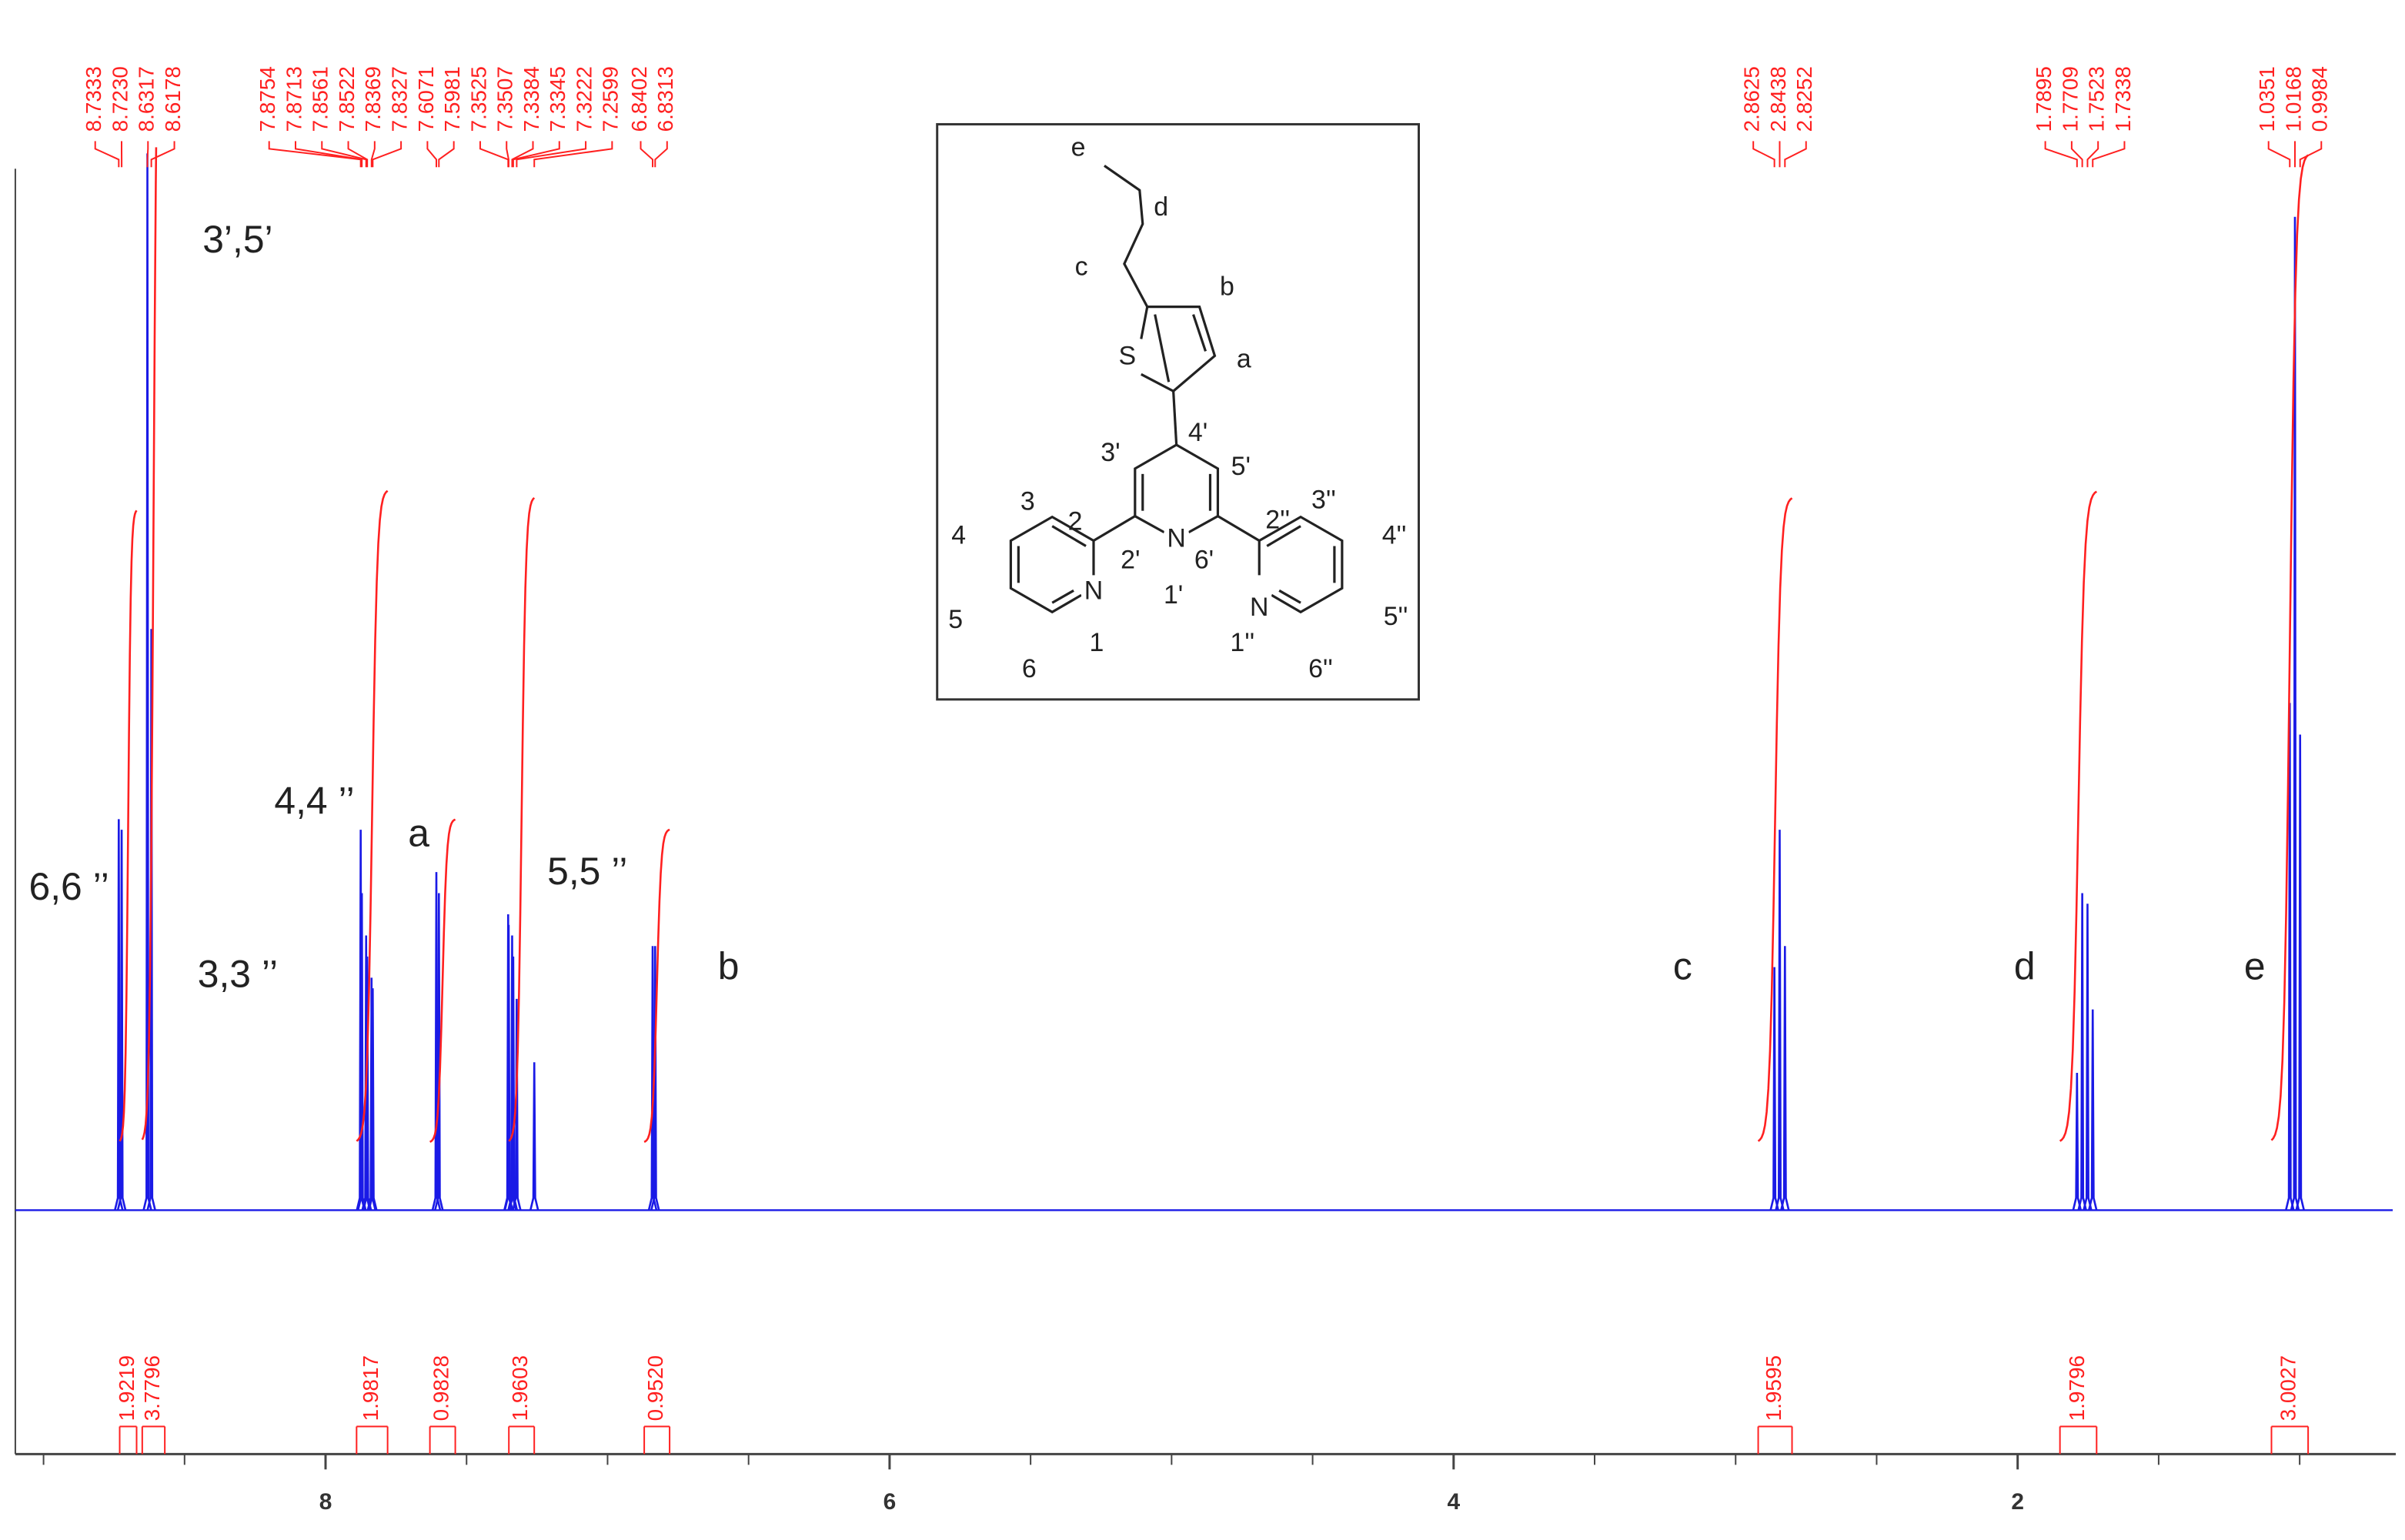 The width and height of the screenshot is (2405, 1540). What do you see at coordinates (147, 99) in the screenshot?
I see `peak-label: 8.6317` at bounding box center [147, 99].